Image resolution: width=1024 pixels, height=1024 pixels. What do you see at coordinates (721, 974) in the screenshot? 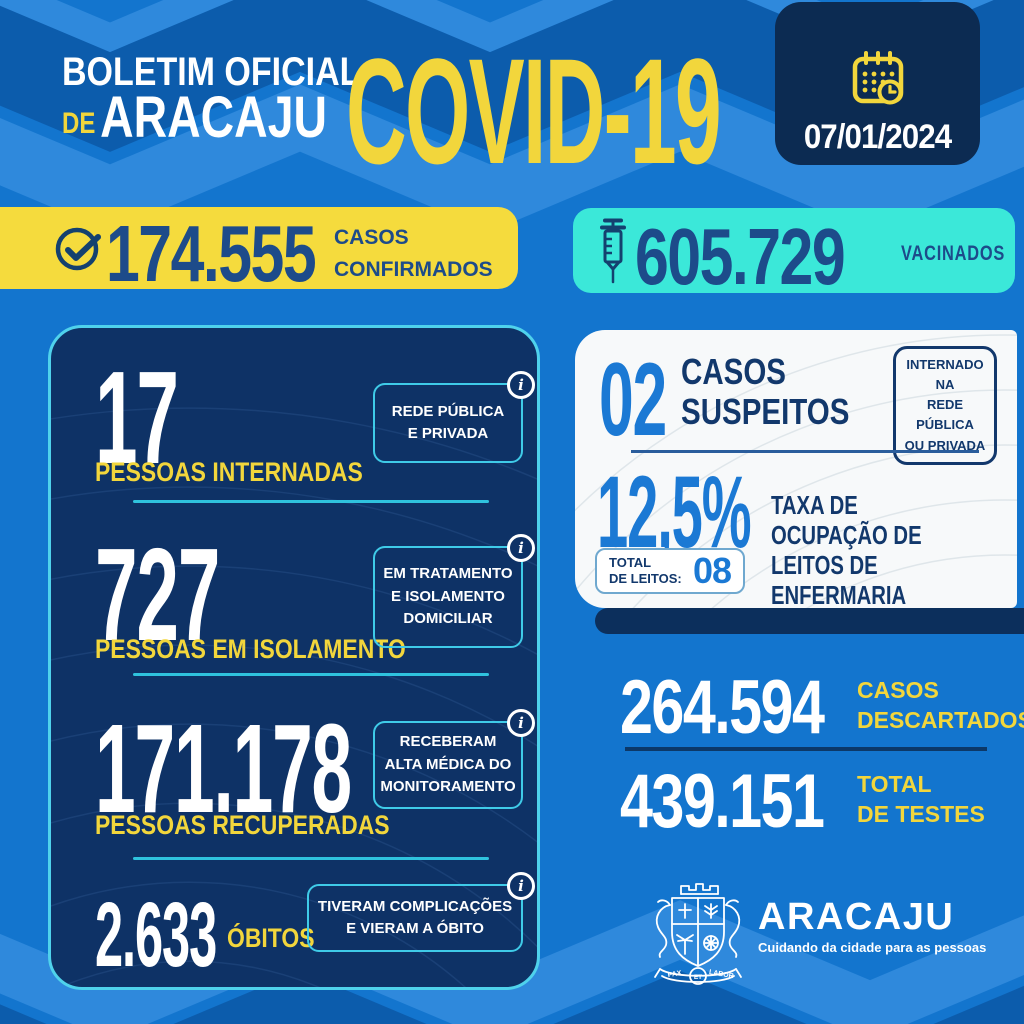
I see `crest-motto-labor: LABOR` at bounding box center [721, 974].